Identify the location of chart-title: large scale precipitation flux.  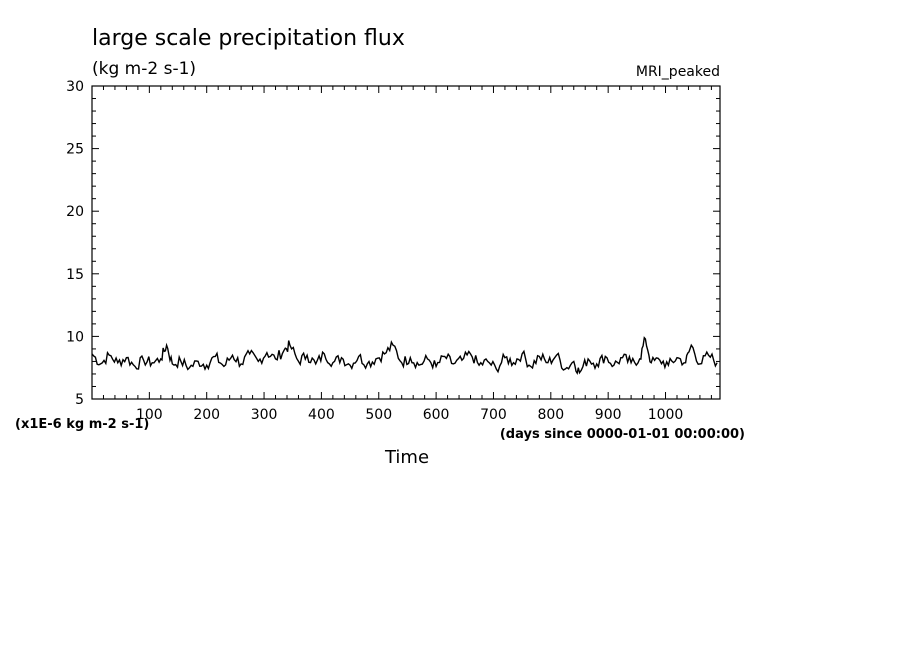
(248, 38).